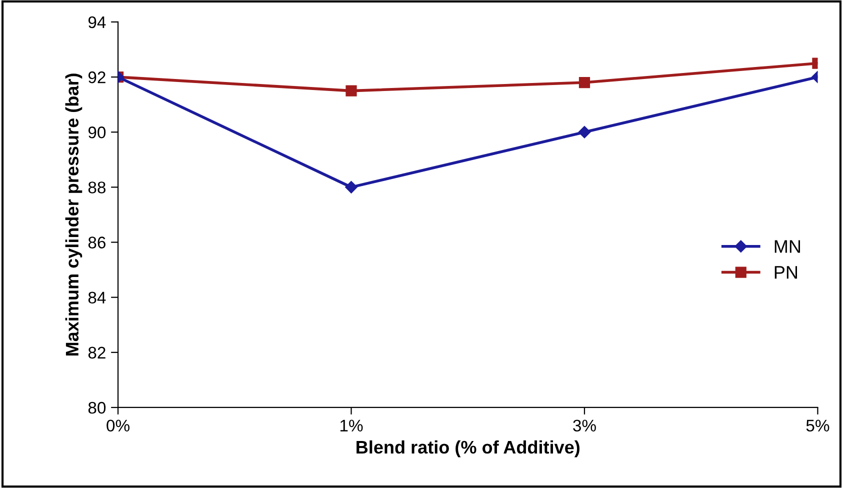  I want to click on x-tick-label: 0%, so click(118, 426).